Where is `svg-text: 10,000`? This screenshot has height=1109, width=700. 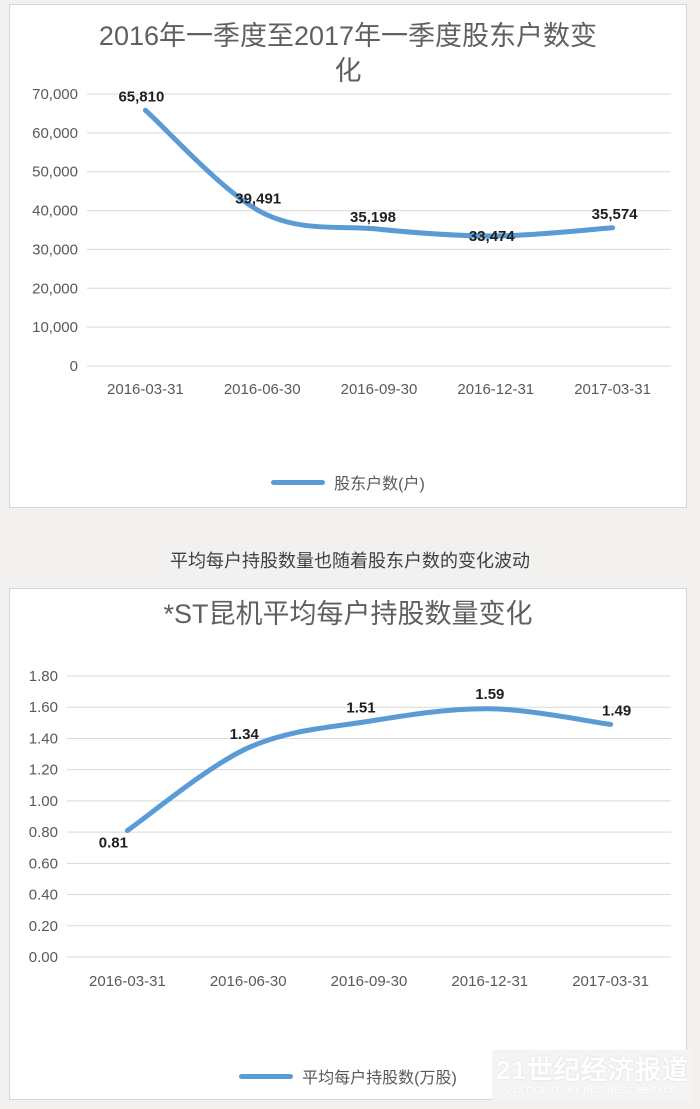
svg-text: 10,000 is located at coordinates (55, 327).